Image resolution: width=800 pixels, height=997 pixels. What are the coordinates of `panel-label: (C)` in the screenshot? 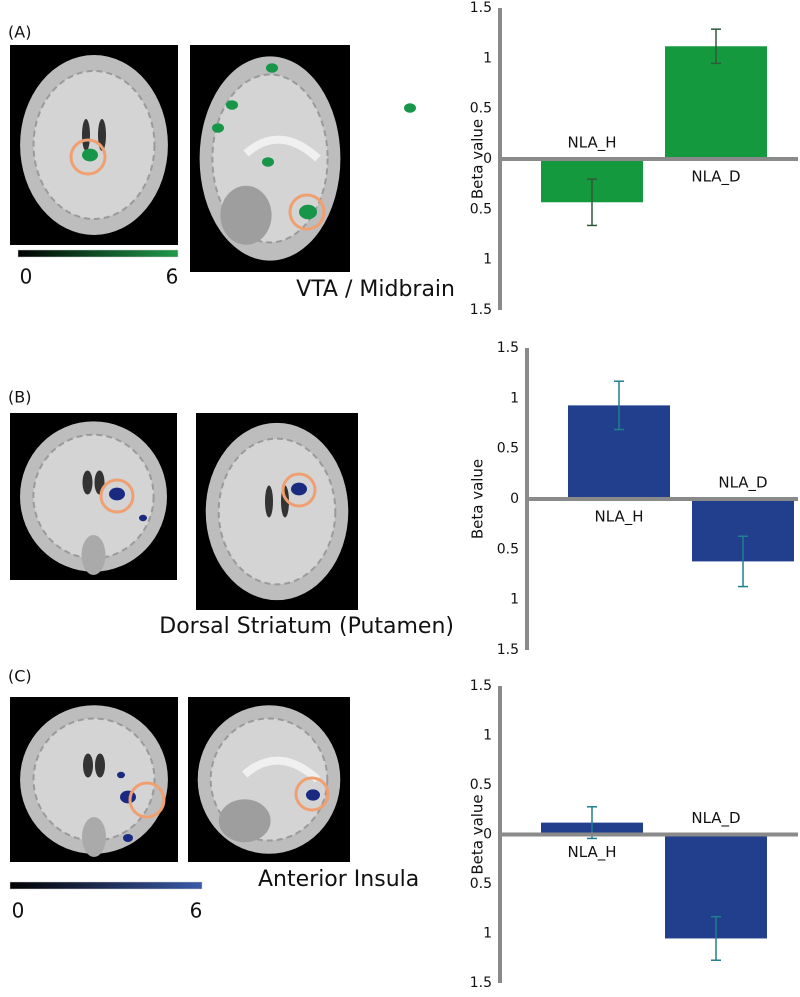 It's located at (20, 676).